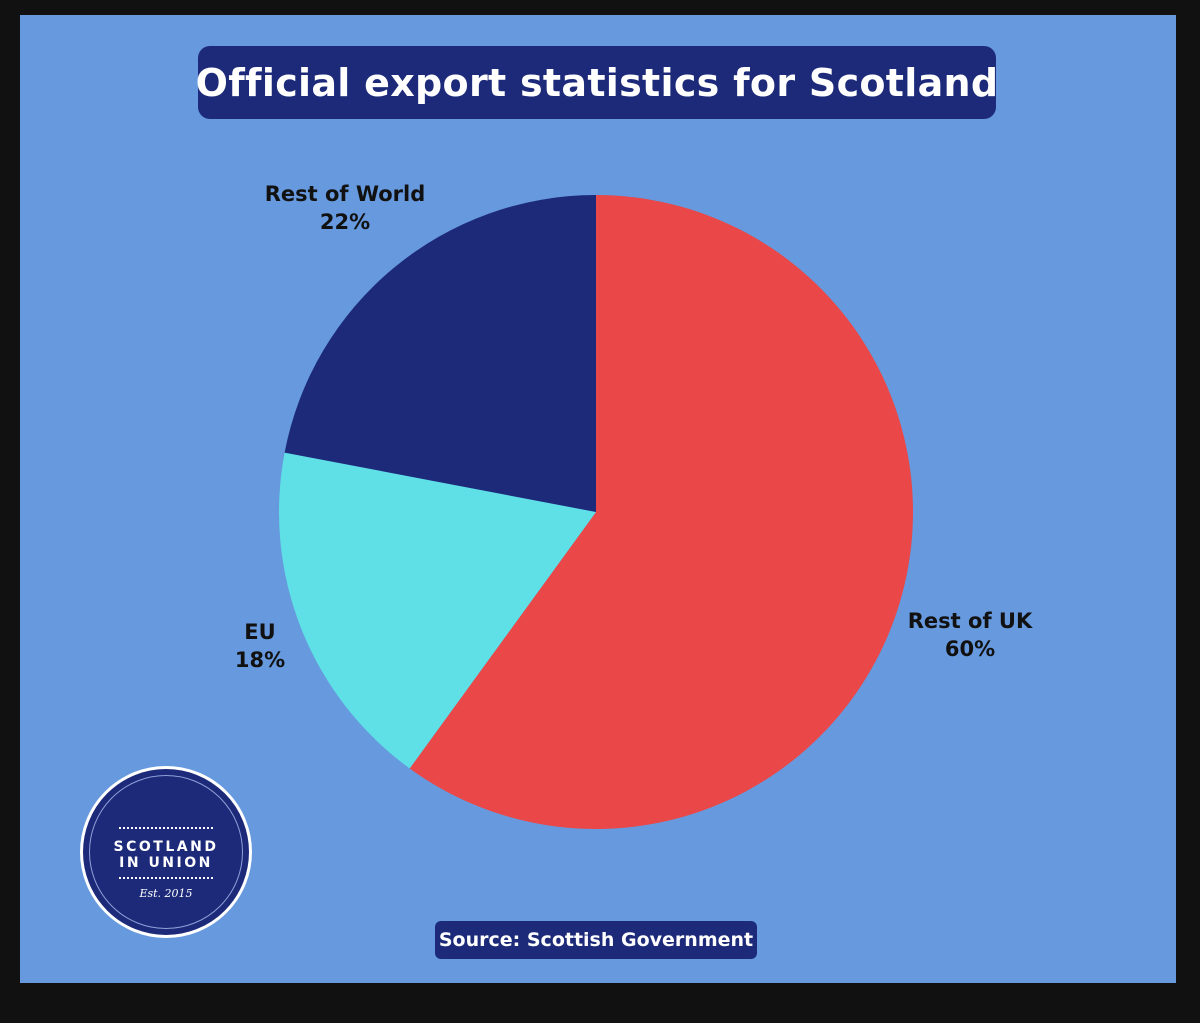 This screenshot has width=1200, height=1023. I want to click on logo-ring, so click(166, 852).